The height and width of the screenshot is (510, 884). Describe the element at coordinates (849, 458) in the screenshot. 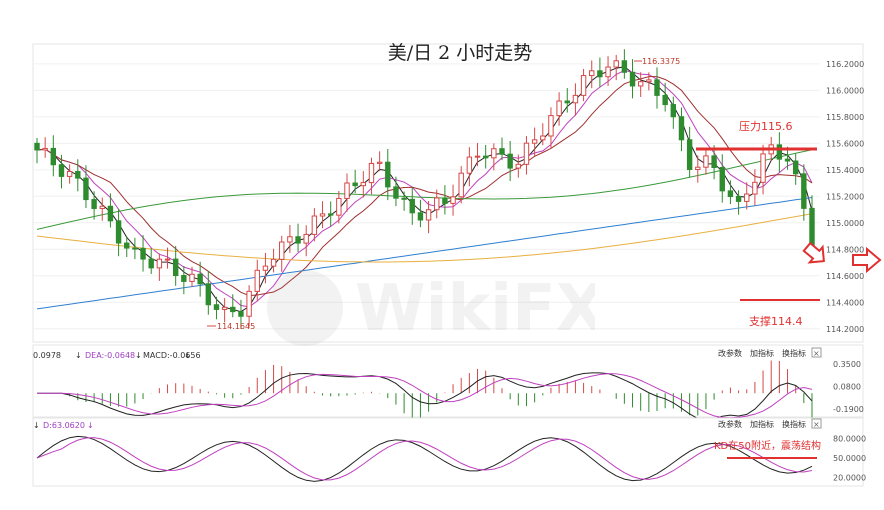

I see `kd-tick-label: 50.0000` at that location.